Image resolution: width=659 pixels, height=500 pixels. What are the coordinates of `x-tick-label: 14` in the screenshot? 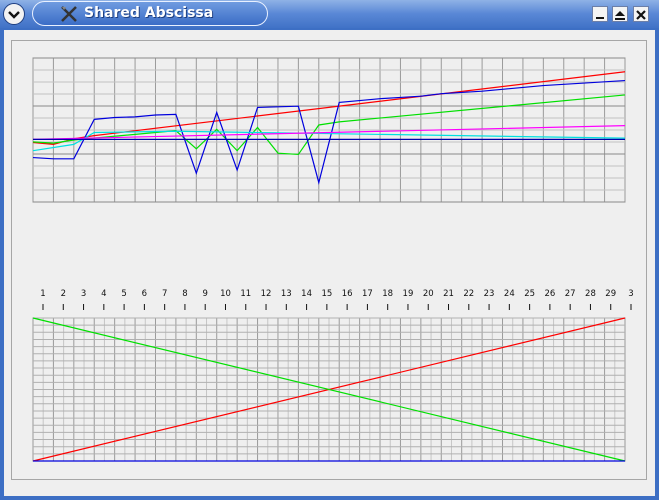 It's located at (306, 294).